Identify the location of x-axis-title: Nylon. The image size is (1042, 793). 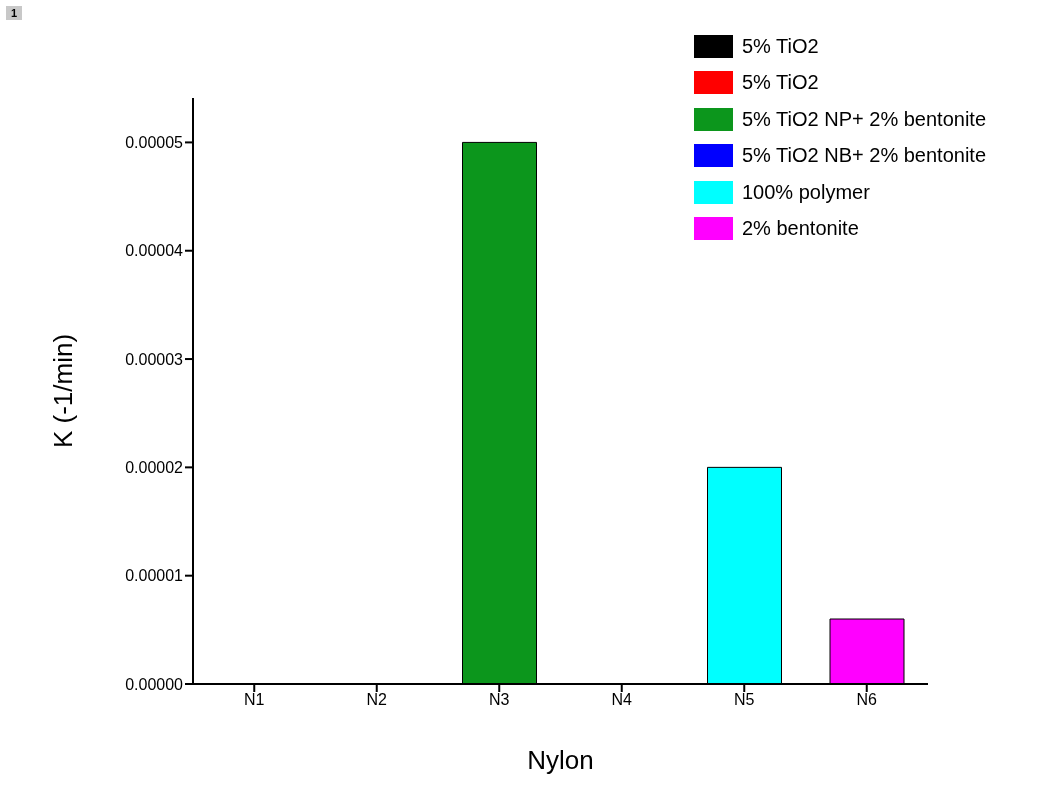
(560, 760).